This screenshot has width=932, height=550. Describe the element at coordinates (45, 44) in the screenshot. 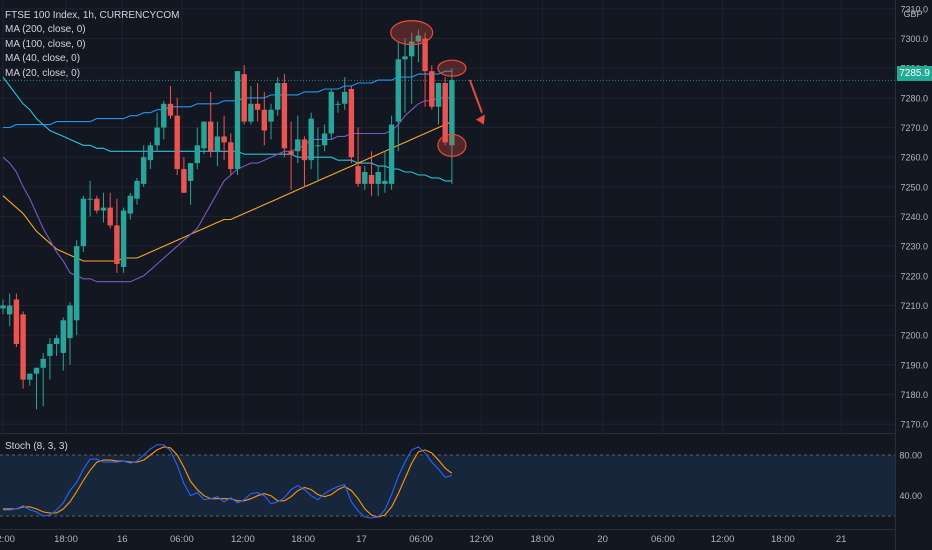

I see `legend-ma100: MA (100, close, 0)` at that location.